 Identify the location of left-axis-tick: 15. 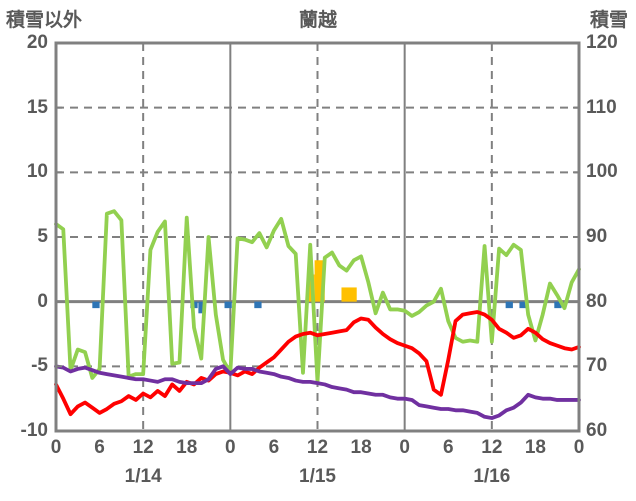
(37, 107).